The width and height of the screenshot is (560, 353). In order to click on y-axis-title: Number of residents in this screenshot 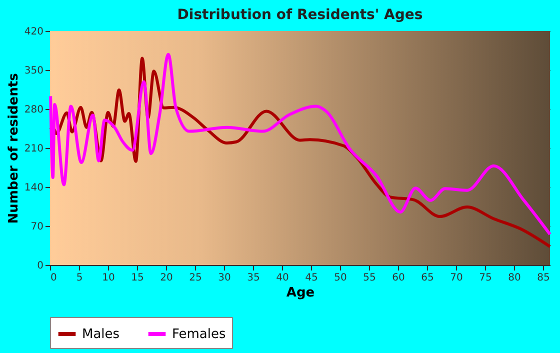, I will do `click(14, 148)`.